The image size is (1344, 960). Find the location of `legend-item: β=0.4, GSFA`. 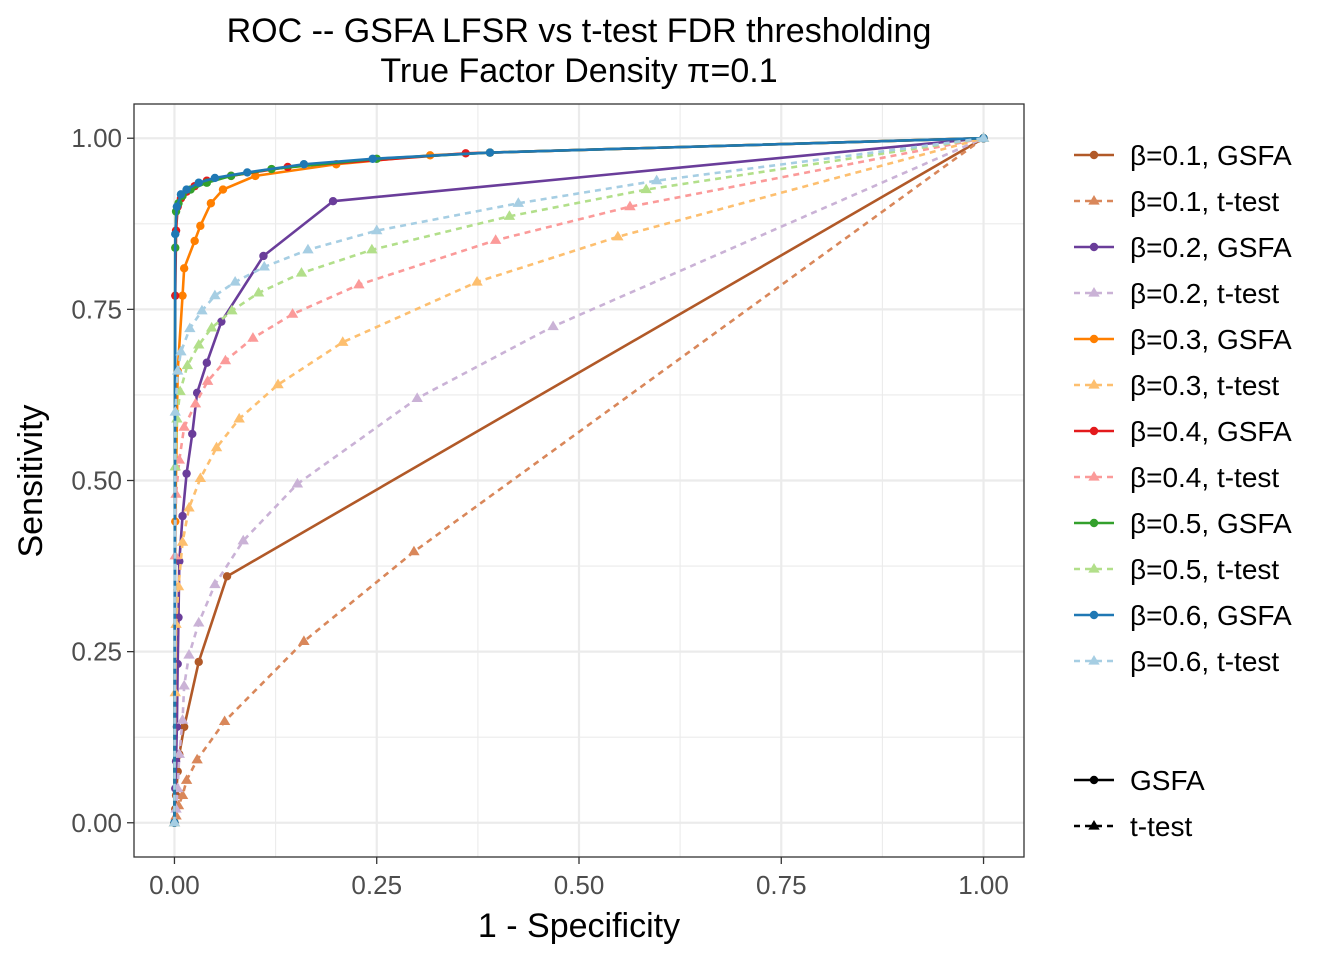

legend-item: β=0.4, GSFA is located at coordinates (1183, 431).